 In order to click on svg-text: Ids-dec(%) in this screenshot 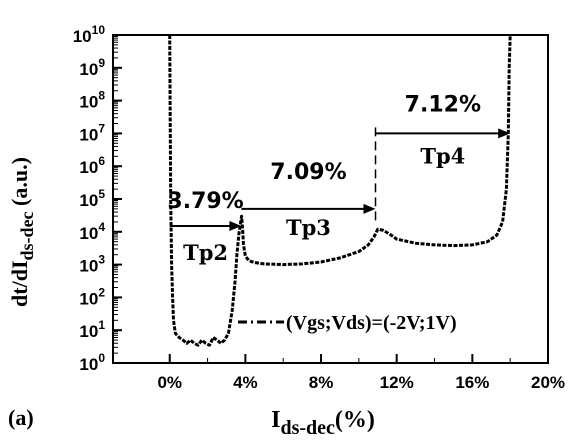, I will do `click(323, 423)`.